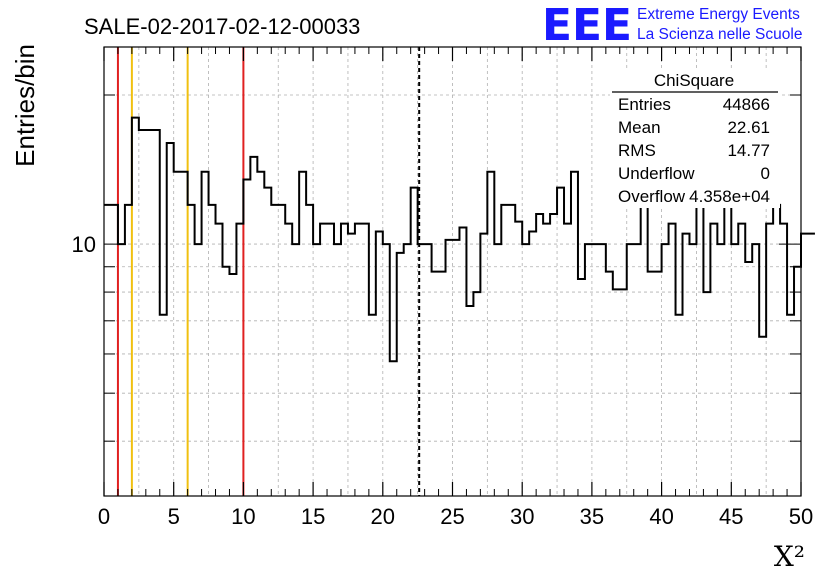  I want to click on stats-value: 22.61, so click(748, 127).